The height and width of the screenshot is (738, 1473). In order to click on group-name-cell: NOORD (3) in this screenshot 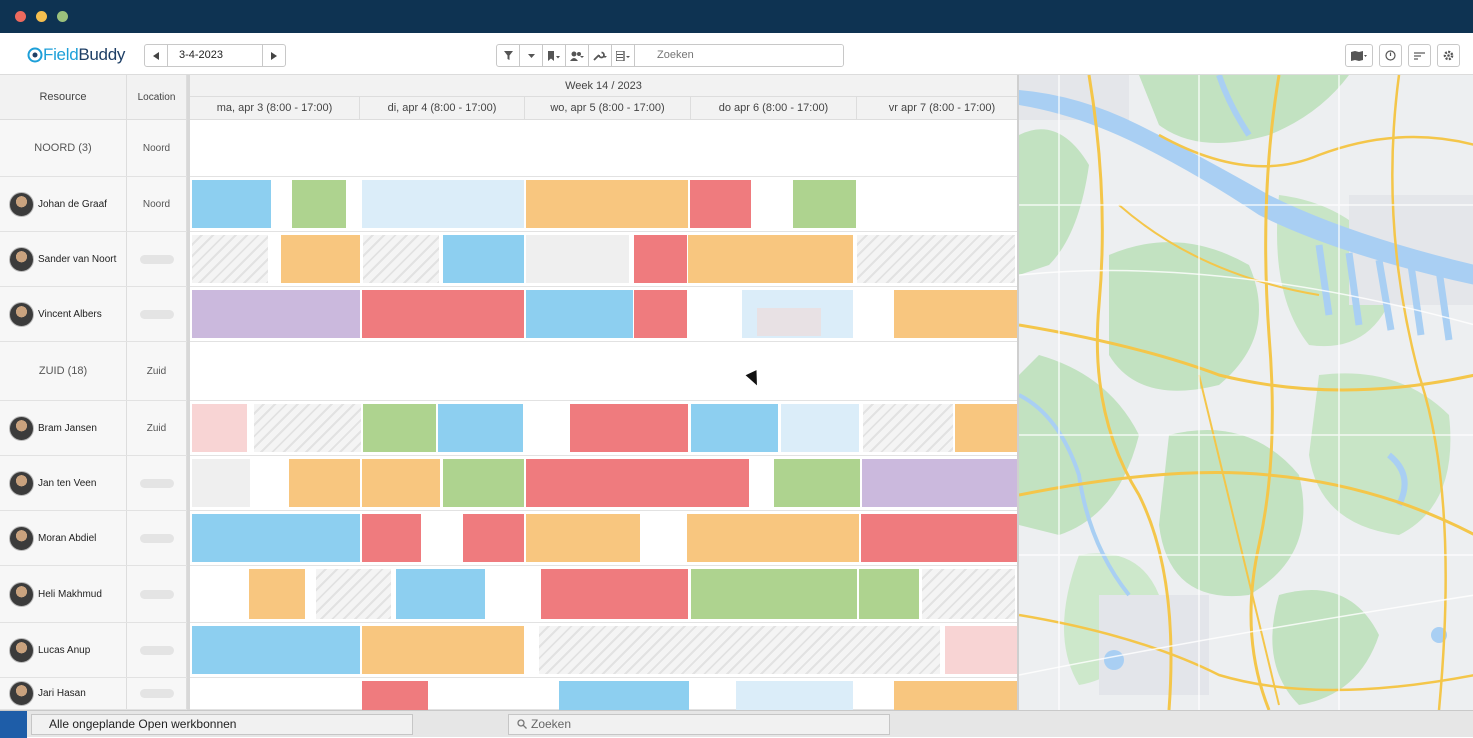, I will do `click(63, 148)`.